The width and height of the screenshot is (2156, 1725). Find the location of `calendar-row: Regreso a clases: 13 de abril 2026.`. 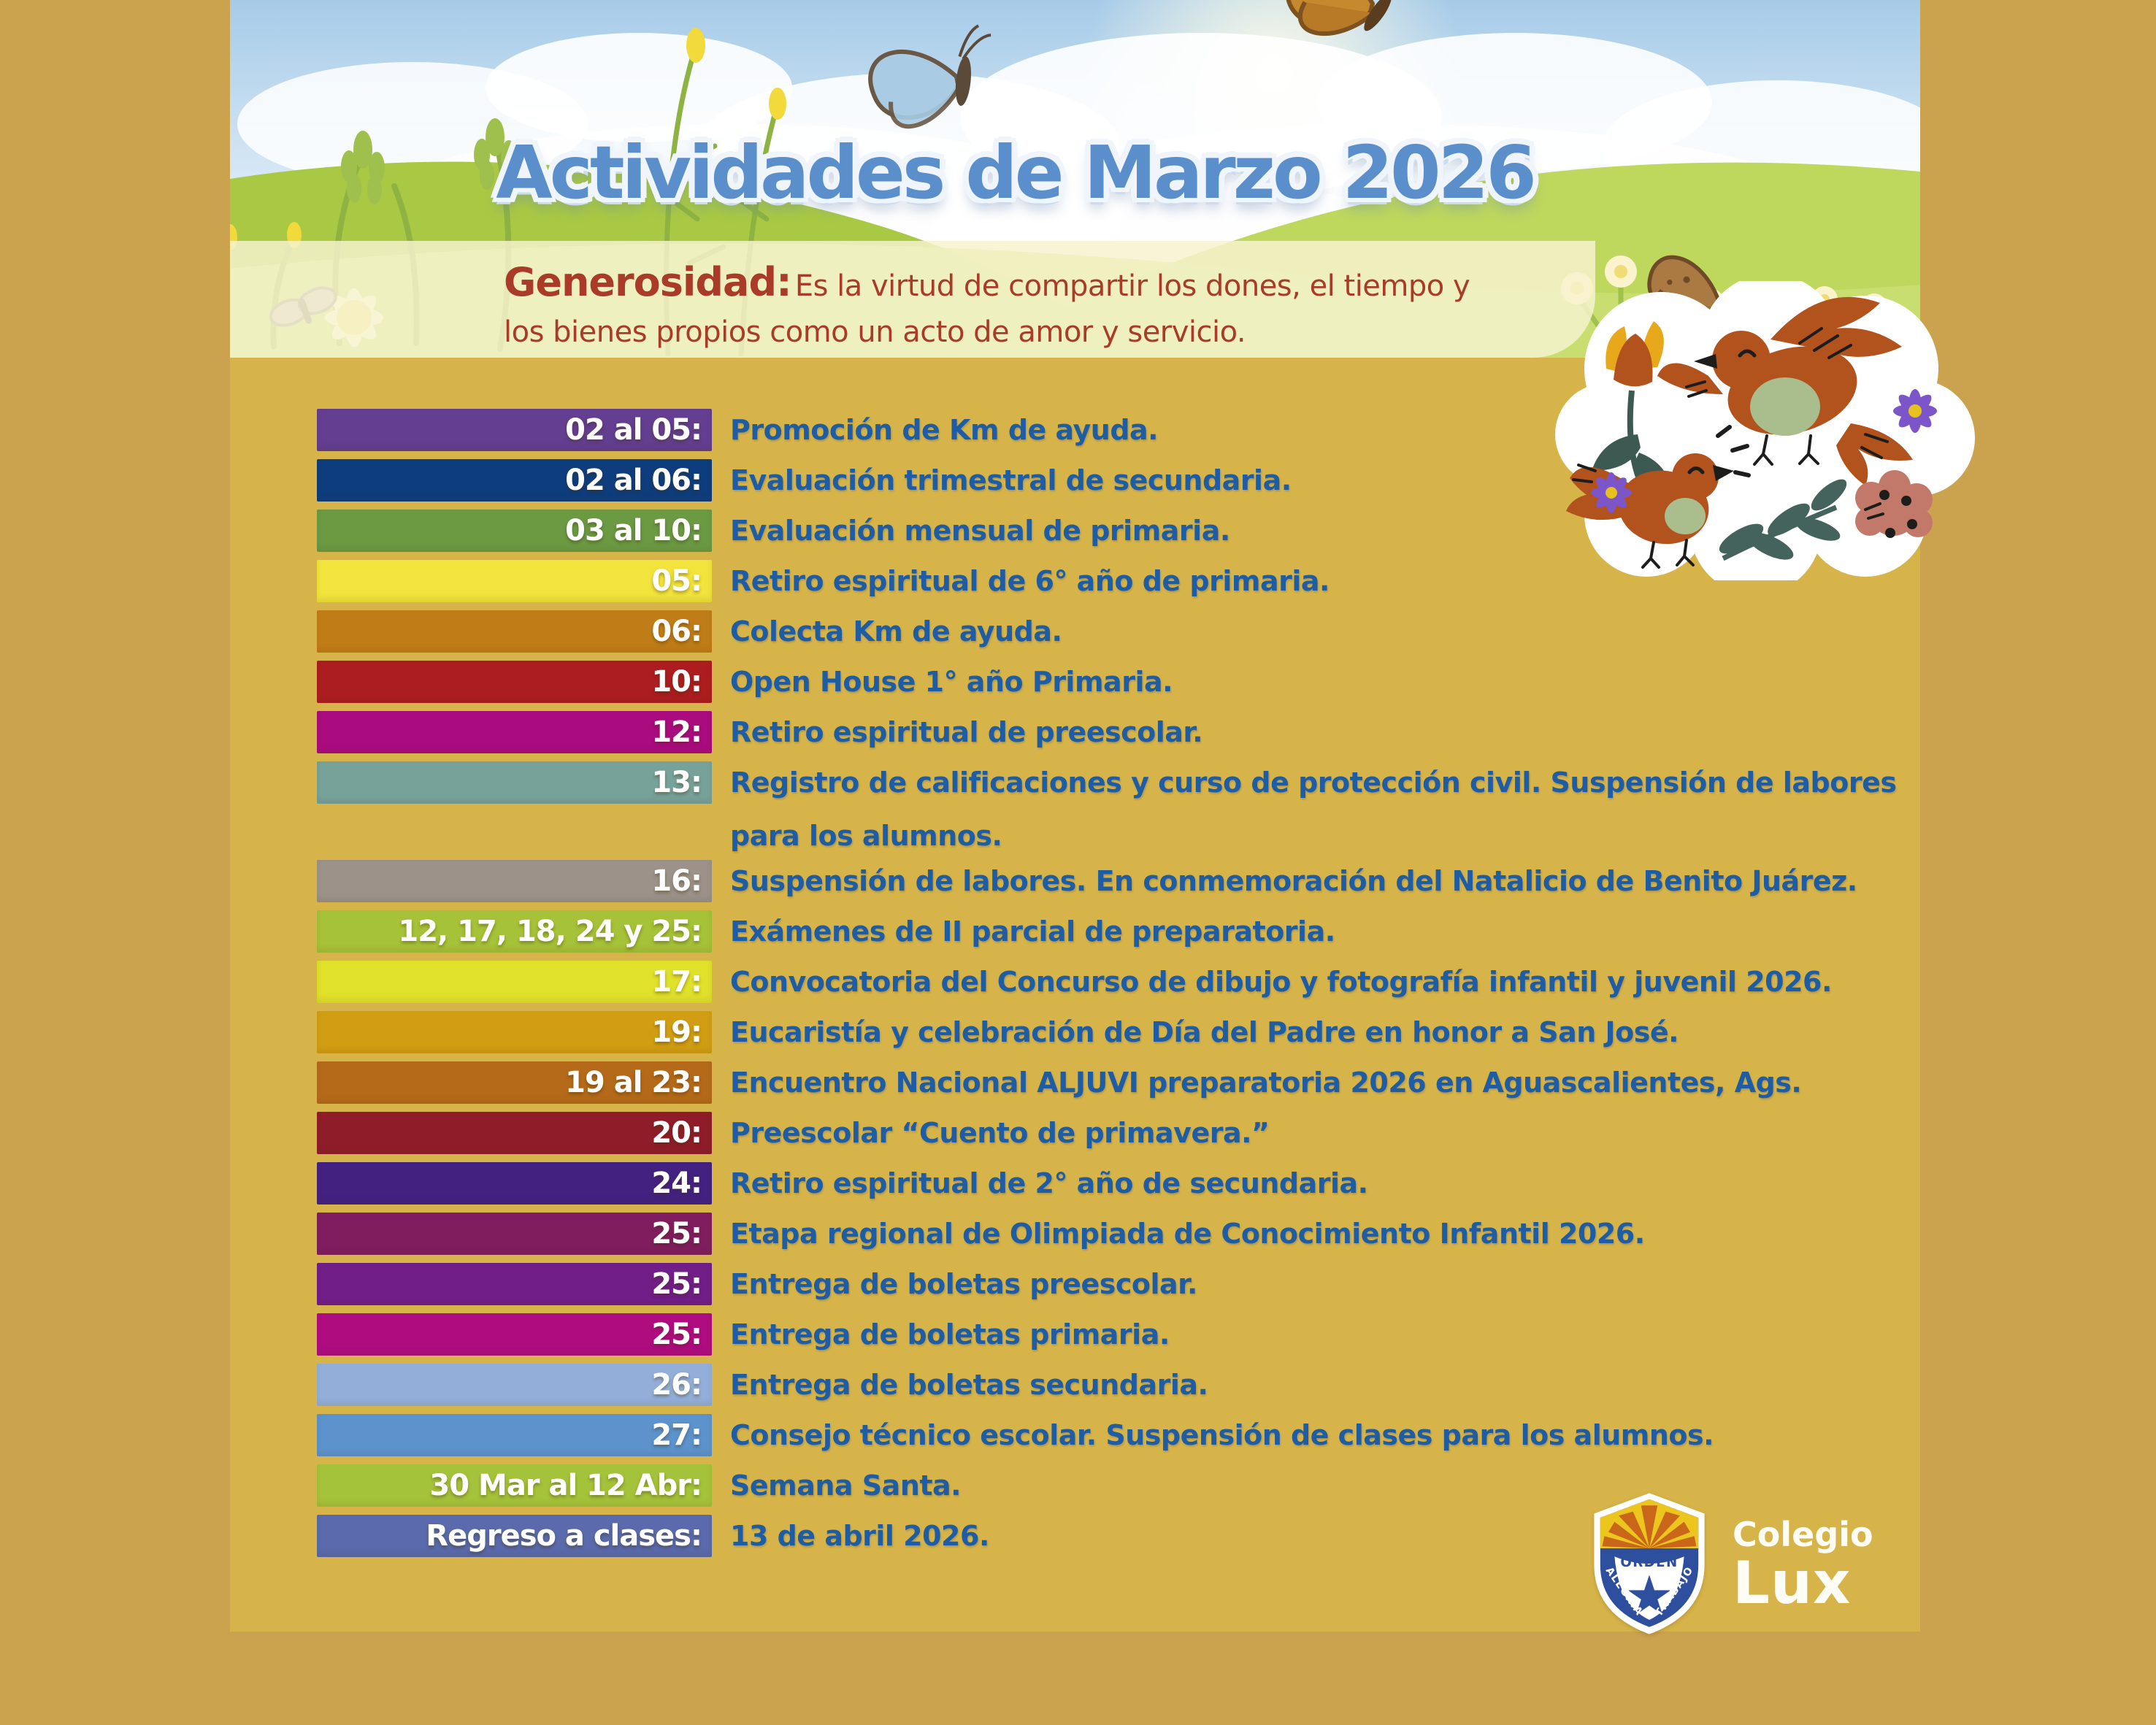

calendar-row: Regreso a clases: 13 de abril 2026. is located at coordinates (1134, 1536).